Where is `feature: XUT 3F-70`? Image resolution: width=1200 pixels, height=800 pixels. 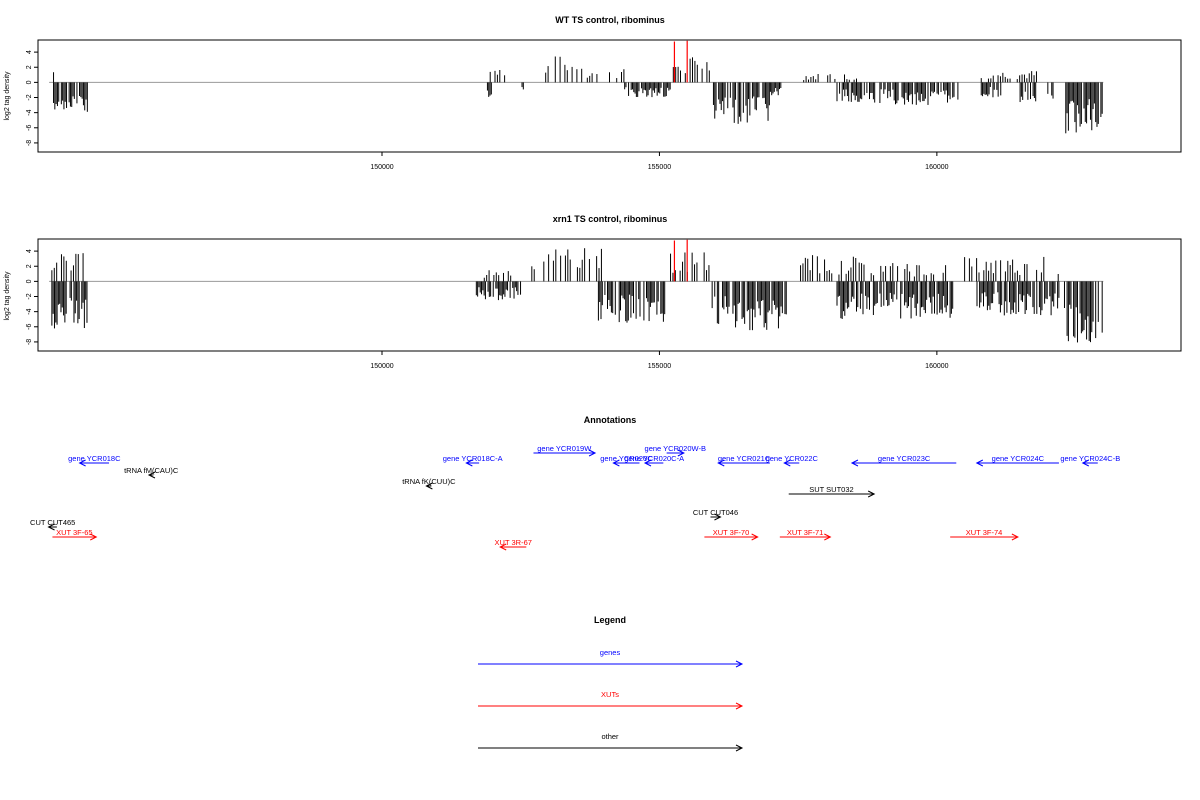
feature: XUT 3F-70 is located at coordinates (731, 534).